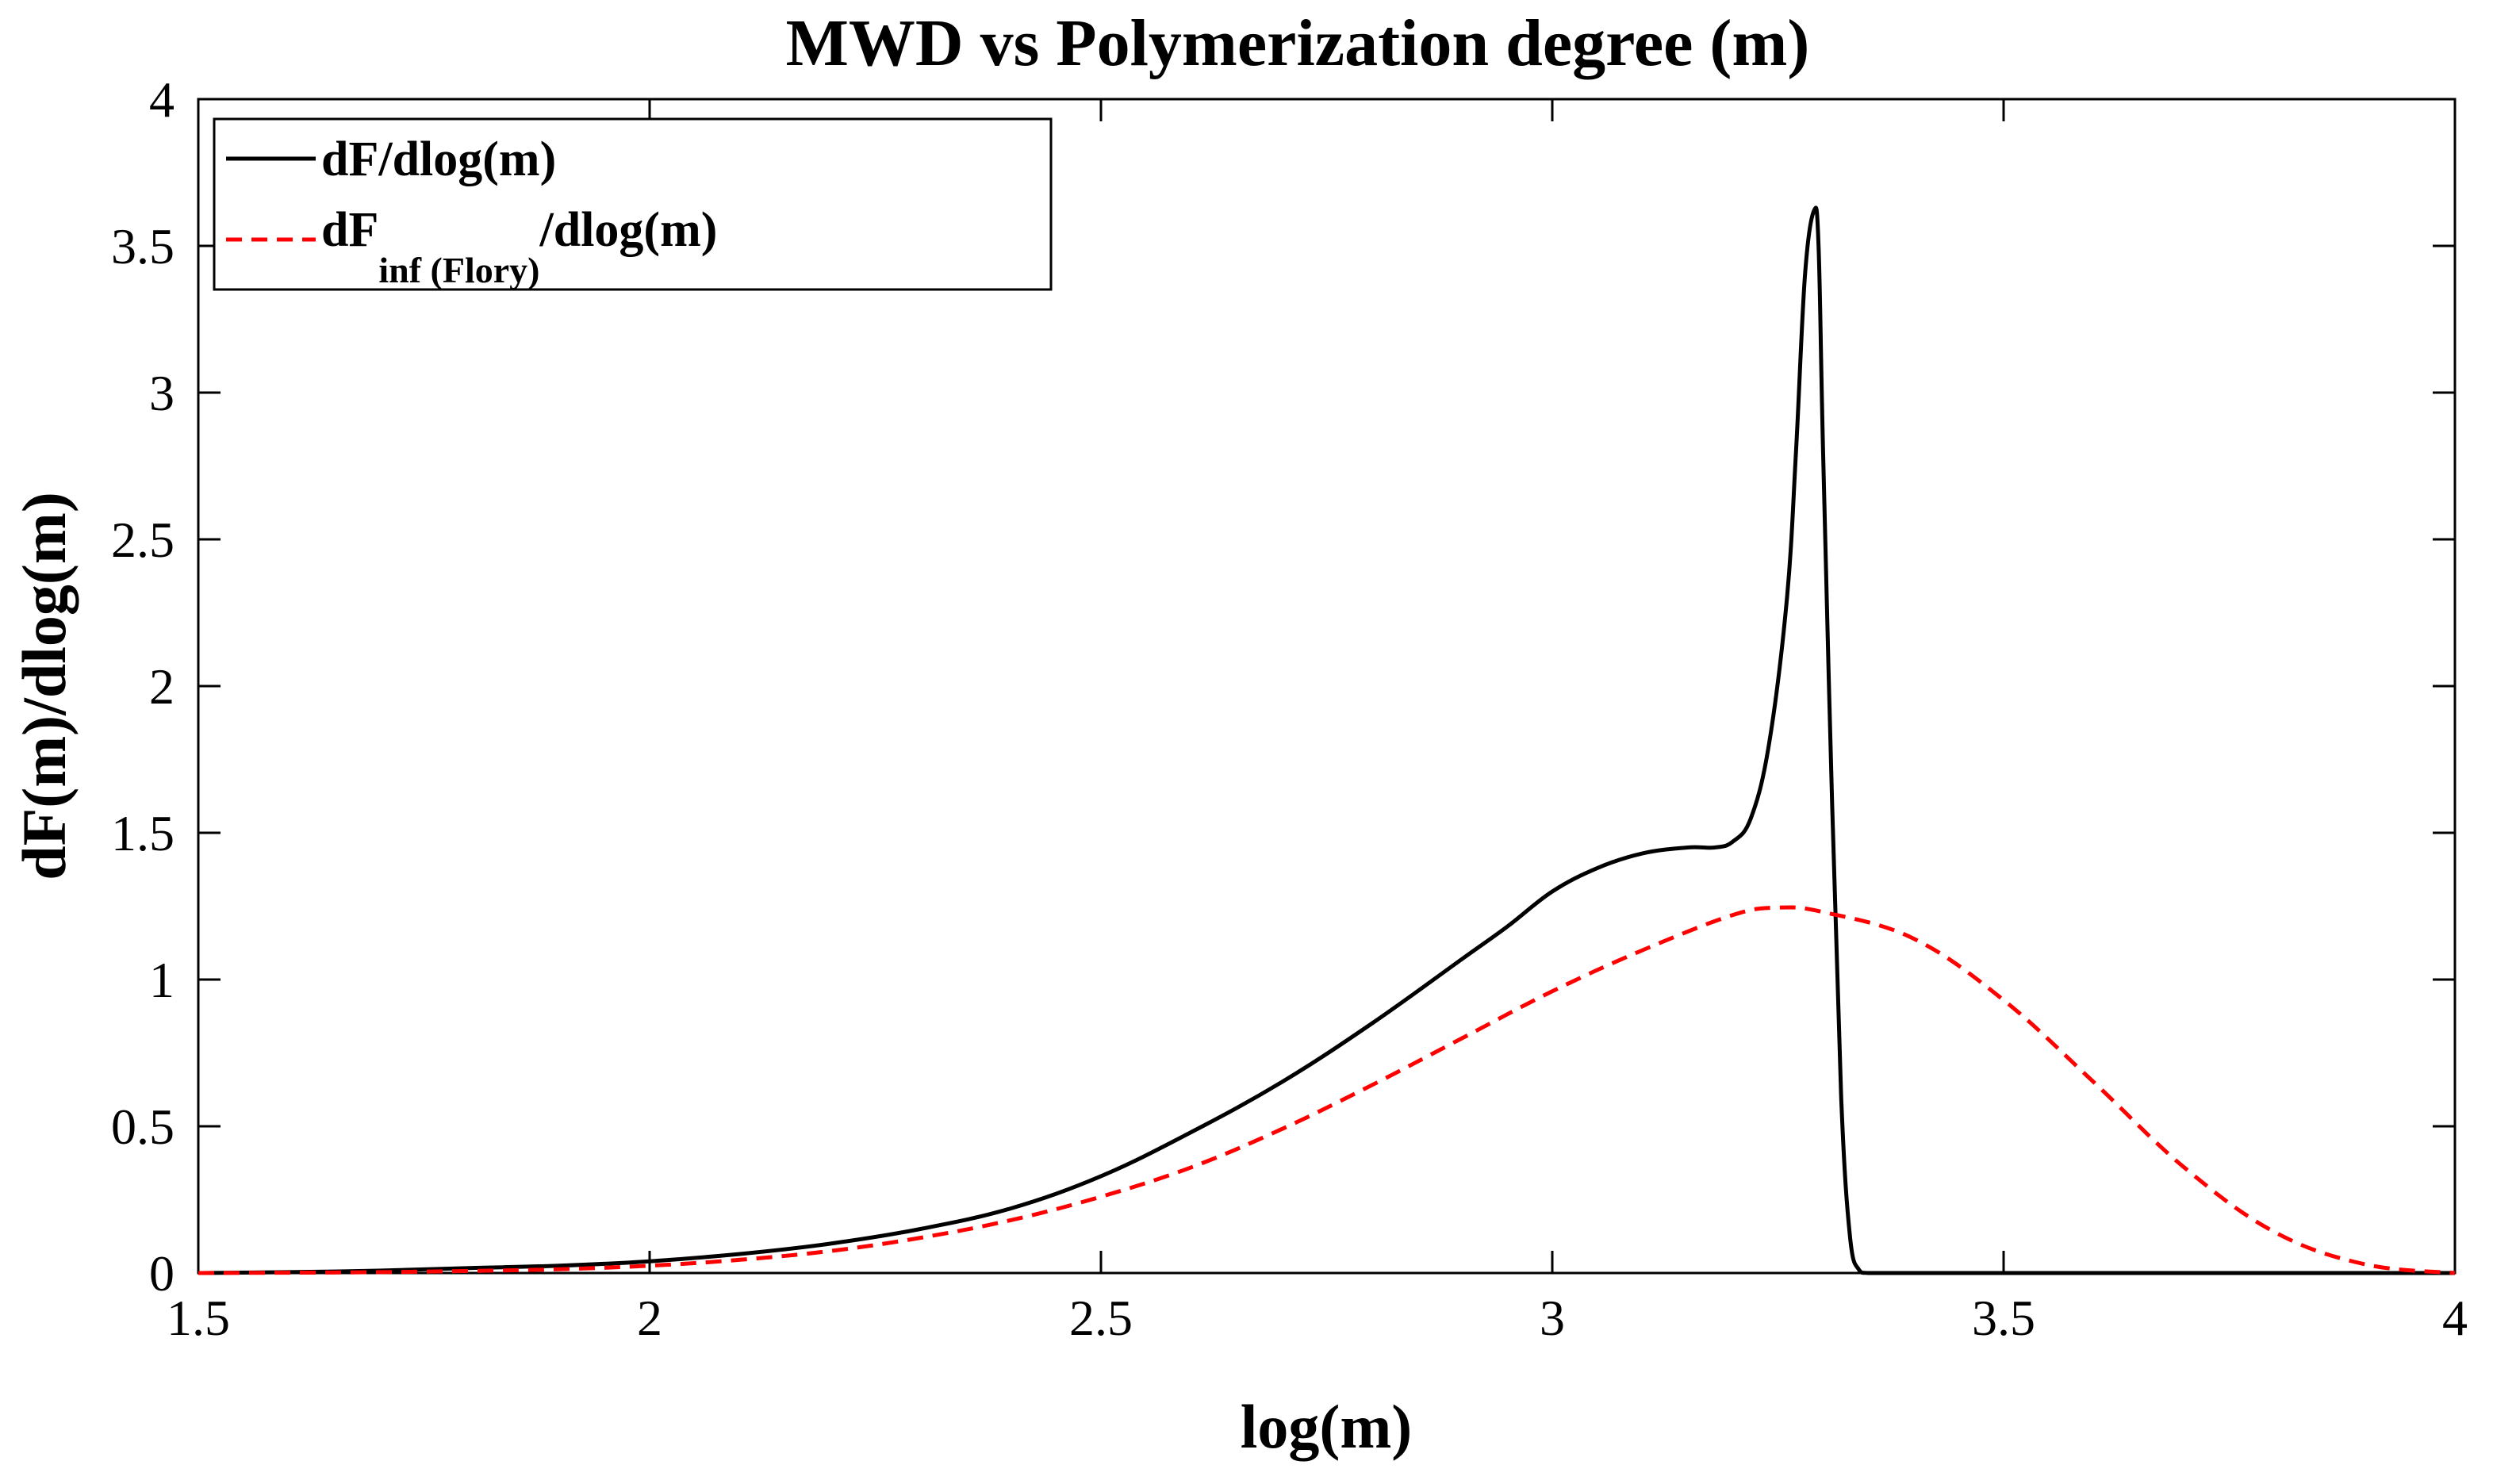 The width and height of the screenshot is (2493, 1484). Describe the element at coordinates (143, 540) in the screenshot. I see `y-tick-label: 2.5` at that location.